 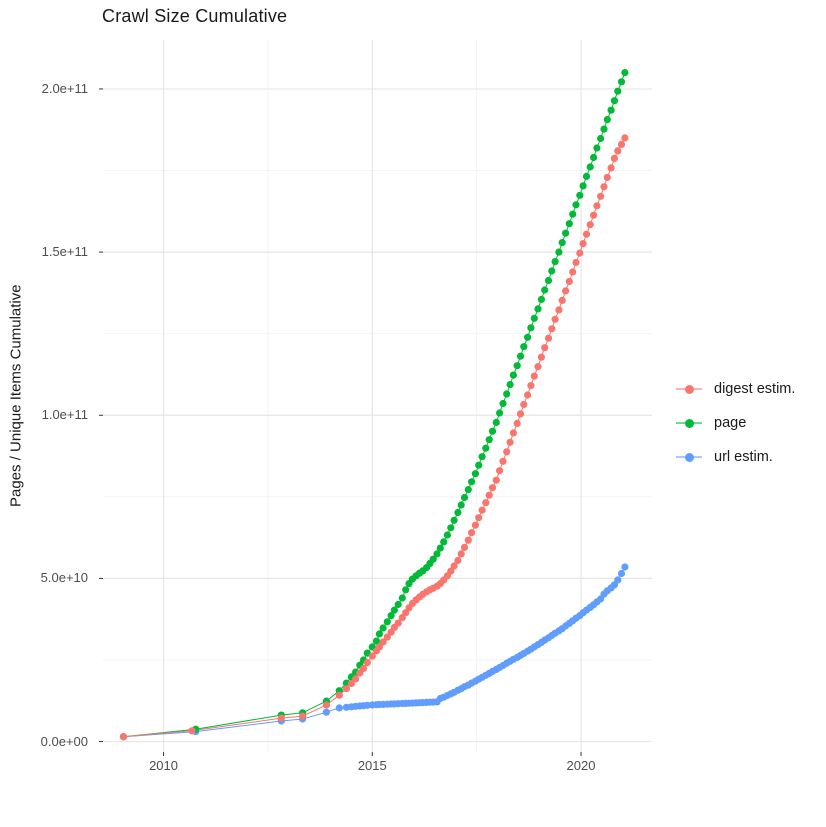 I want to click on legend-item-page: page, so click(x=735, y=423).